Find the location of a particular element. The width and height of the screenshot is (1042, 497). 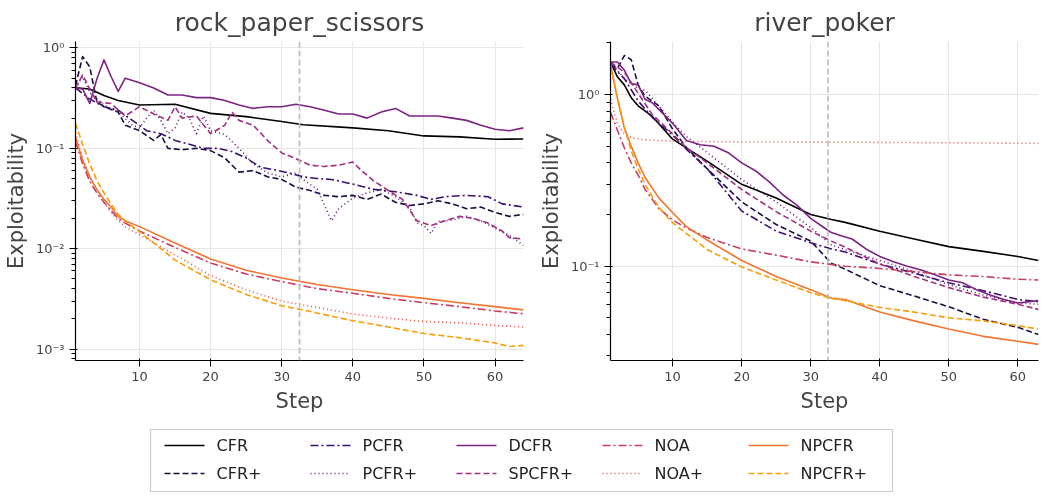

legend-label: SPCFR+ is located at coordinates (541, 473).